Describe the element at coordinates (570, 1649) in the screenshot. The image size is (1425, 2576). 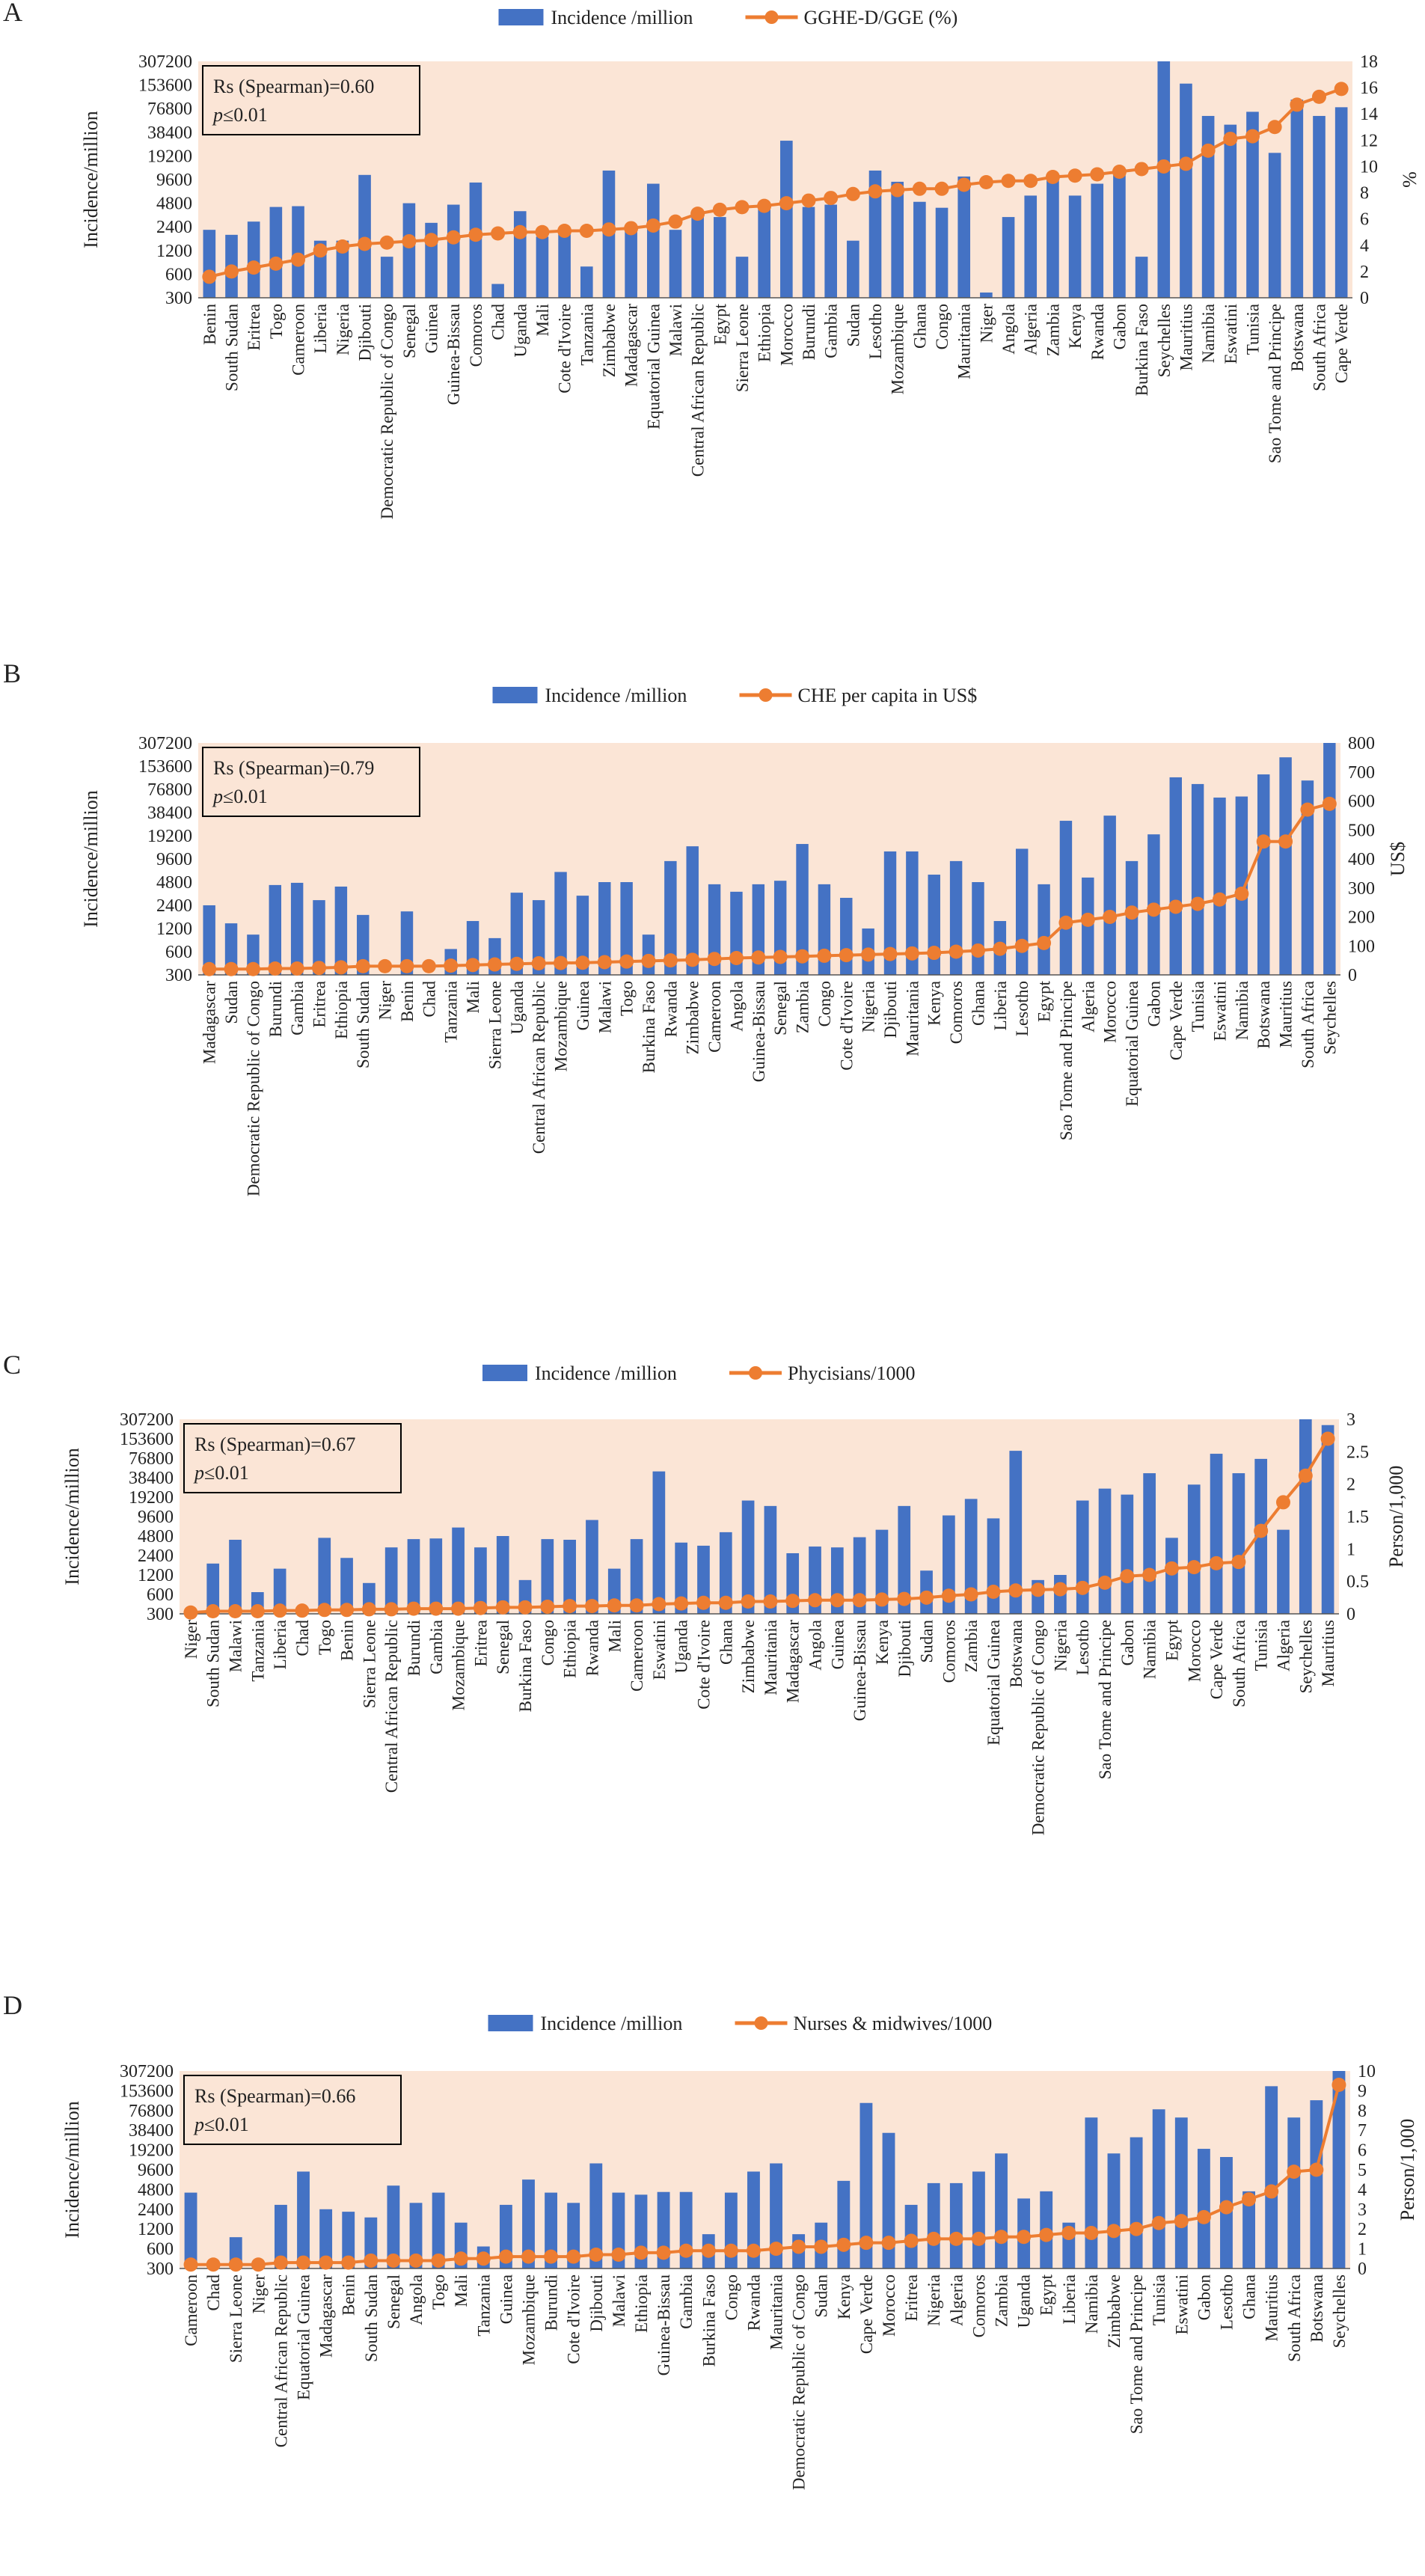
I see `x-tick-label: Ethiopia` at that location.